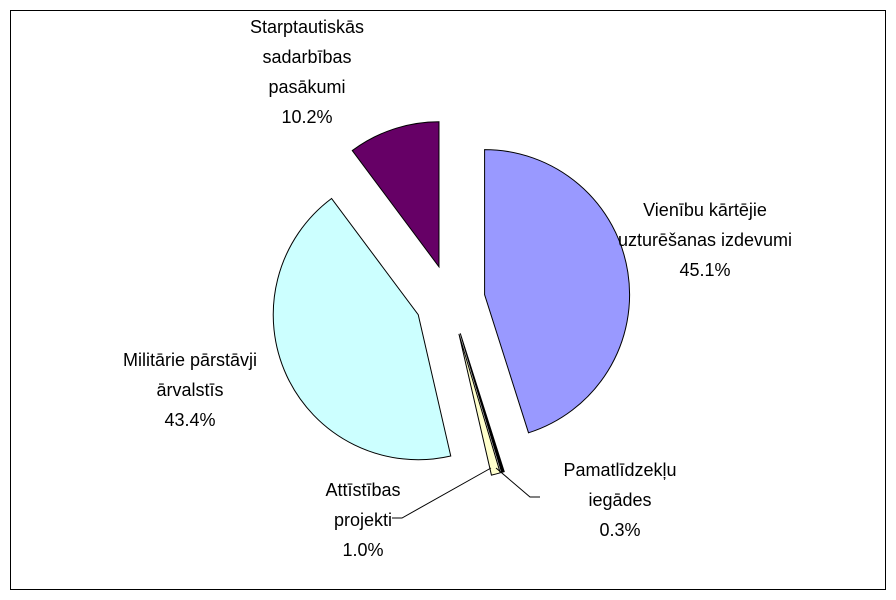 This screenshot has height=600, width=896. What do you see at coordinates (363, 505) in the screenshot?
I see `slice-name: Attīstības projekti` at bounding box center [363, 505].